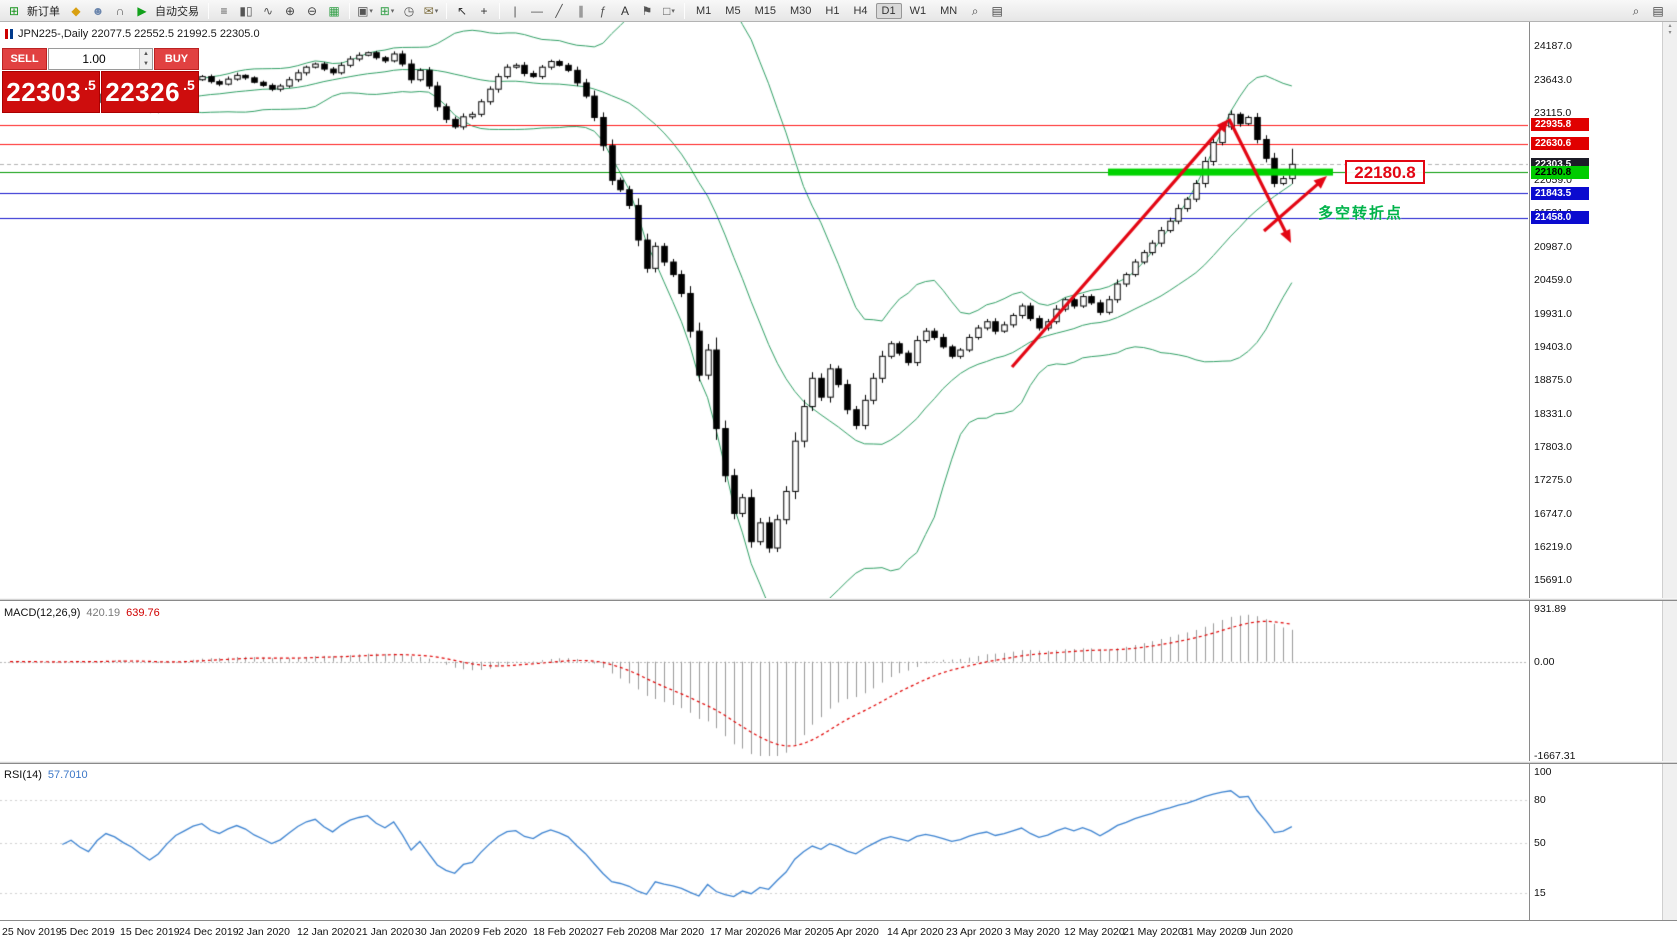 Image resolution: width=1677 pixels, height=945 pixels. I want to click on grid-button: ▦, so click(334, 11).